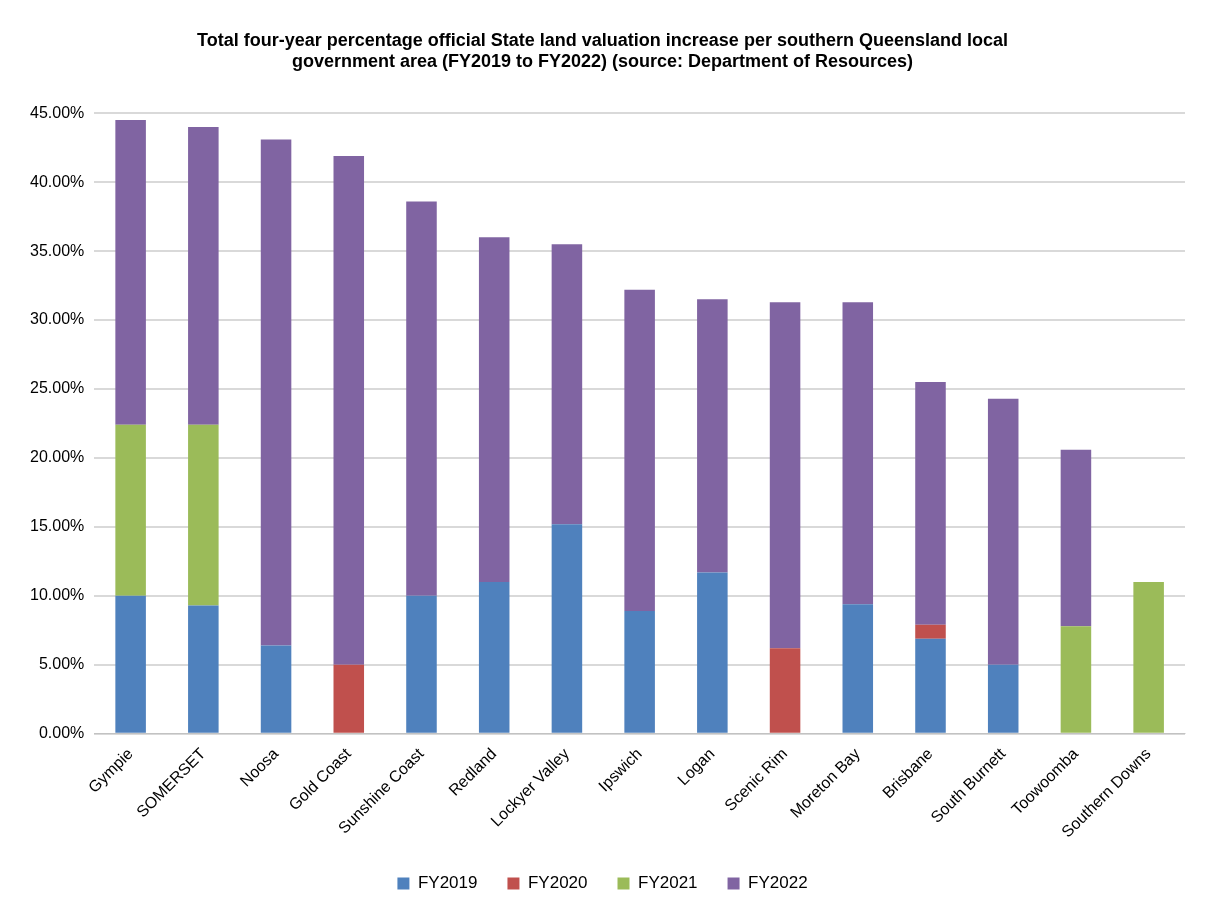  What do you see at coordinates (557, 883) in the screenshot?
I see `legend-label: FY2020` at bounding box center [557, 883].